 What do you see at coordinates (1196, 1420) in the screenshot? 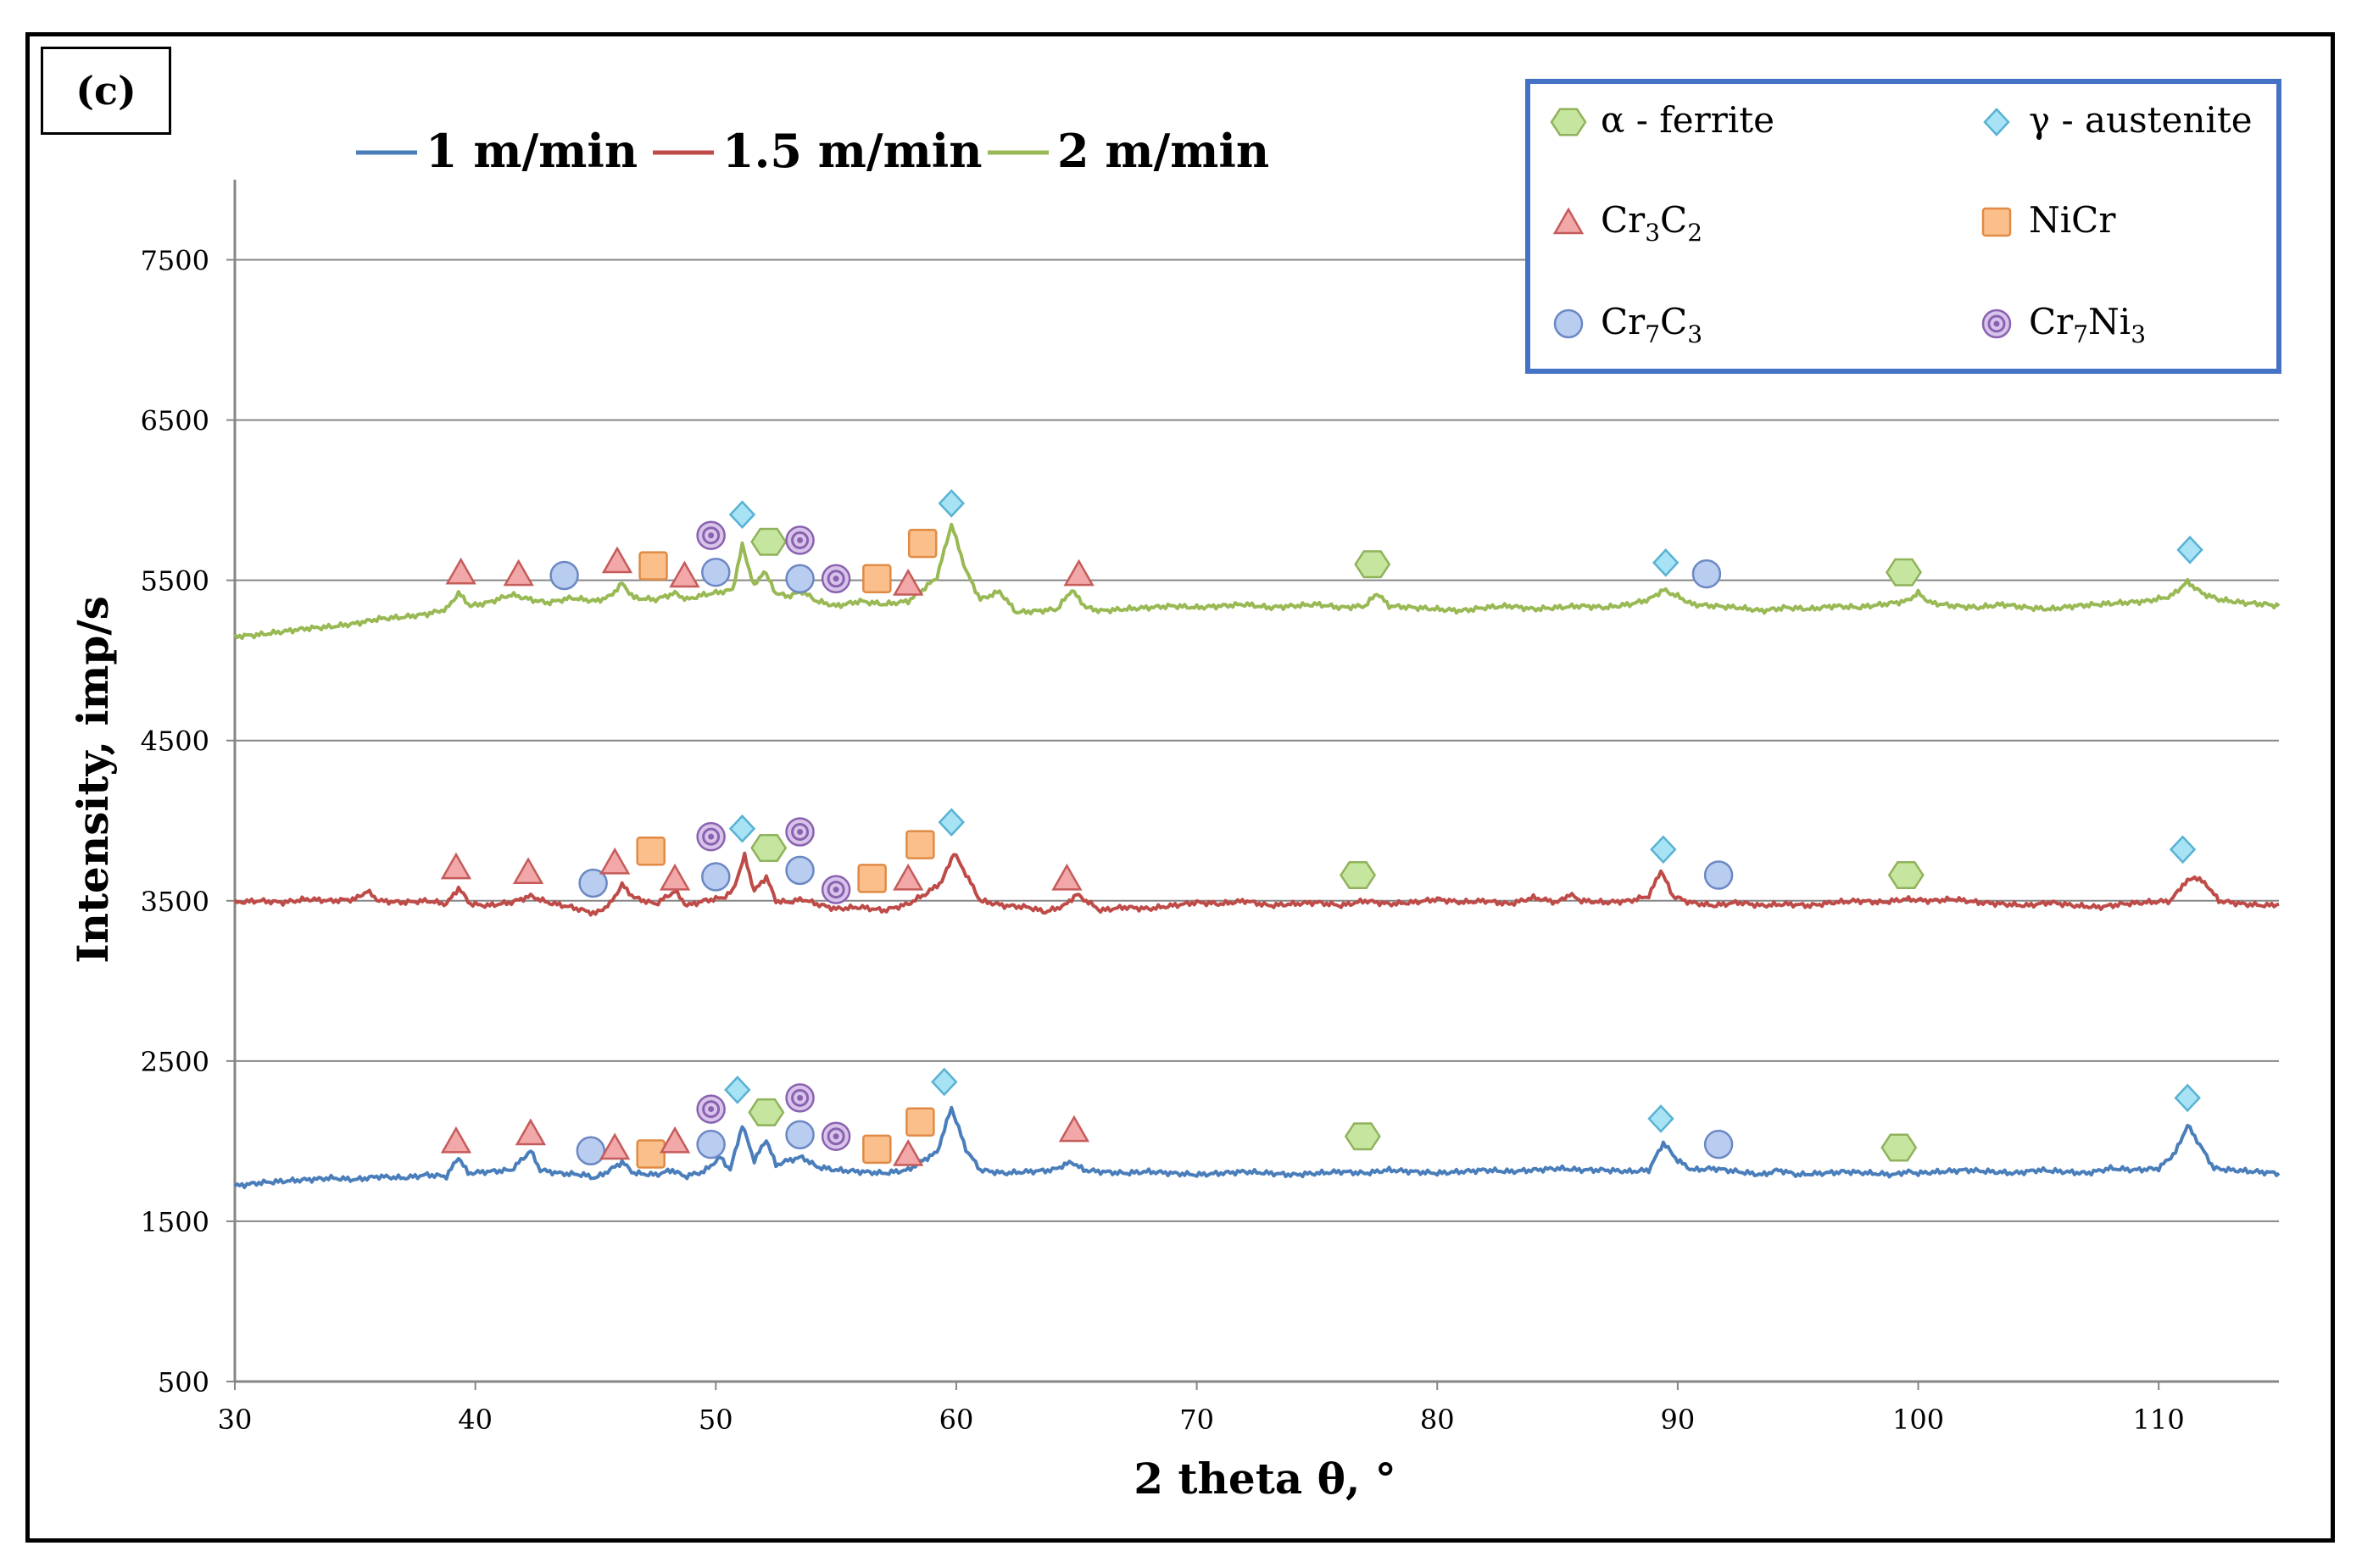
I see `x-tick-label: 70` at bounding box center [1196, 1420].